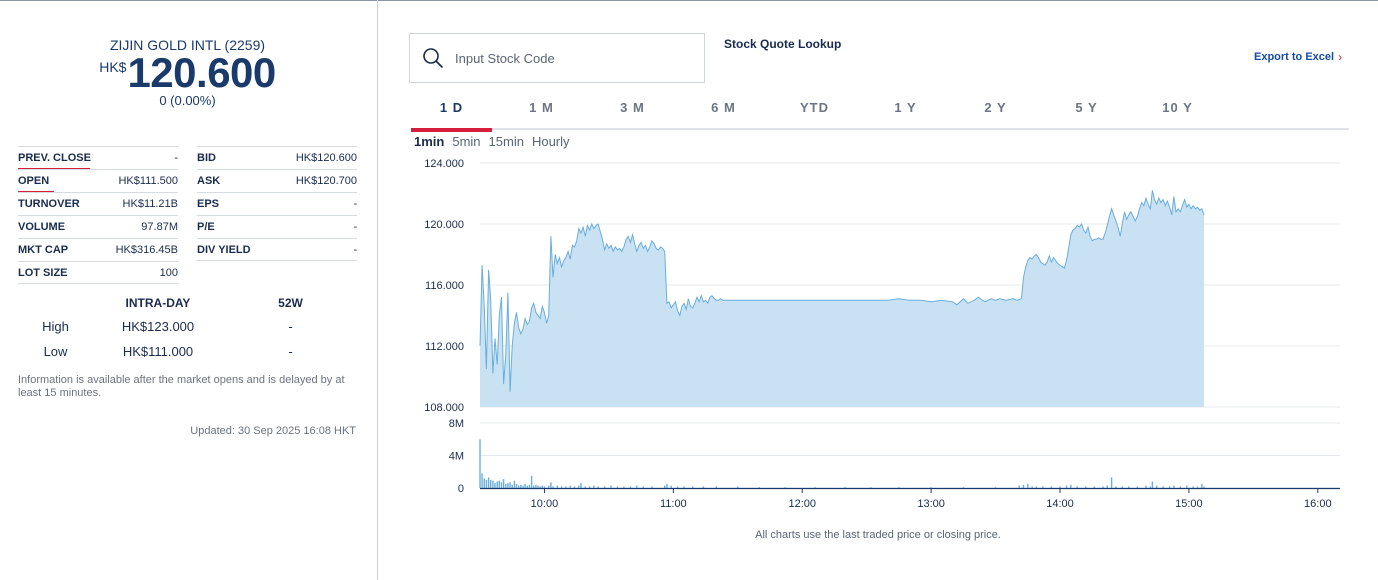 The height and width of the screenshot is (580, 1378). I want to click on price-tick-label: 124.000, so click(444, 164).